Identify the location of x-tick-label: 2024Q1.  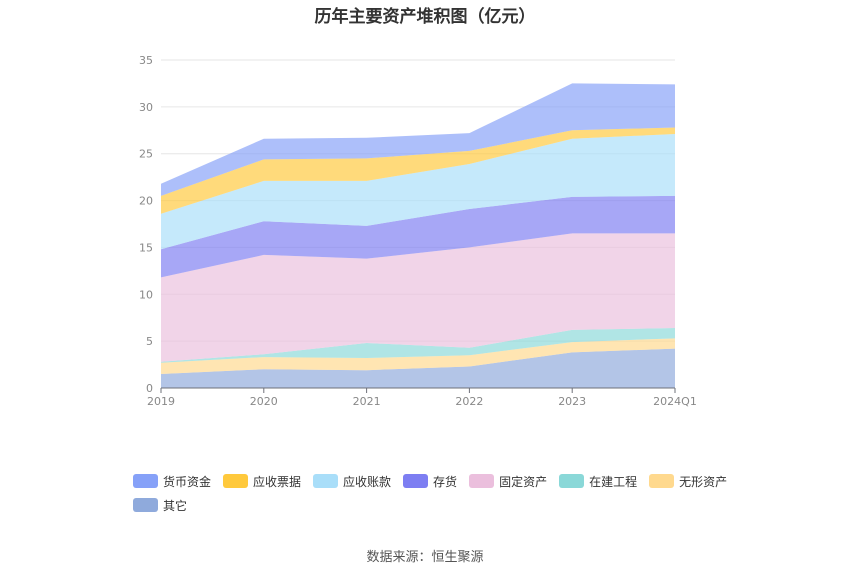
(675, 401).